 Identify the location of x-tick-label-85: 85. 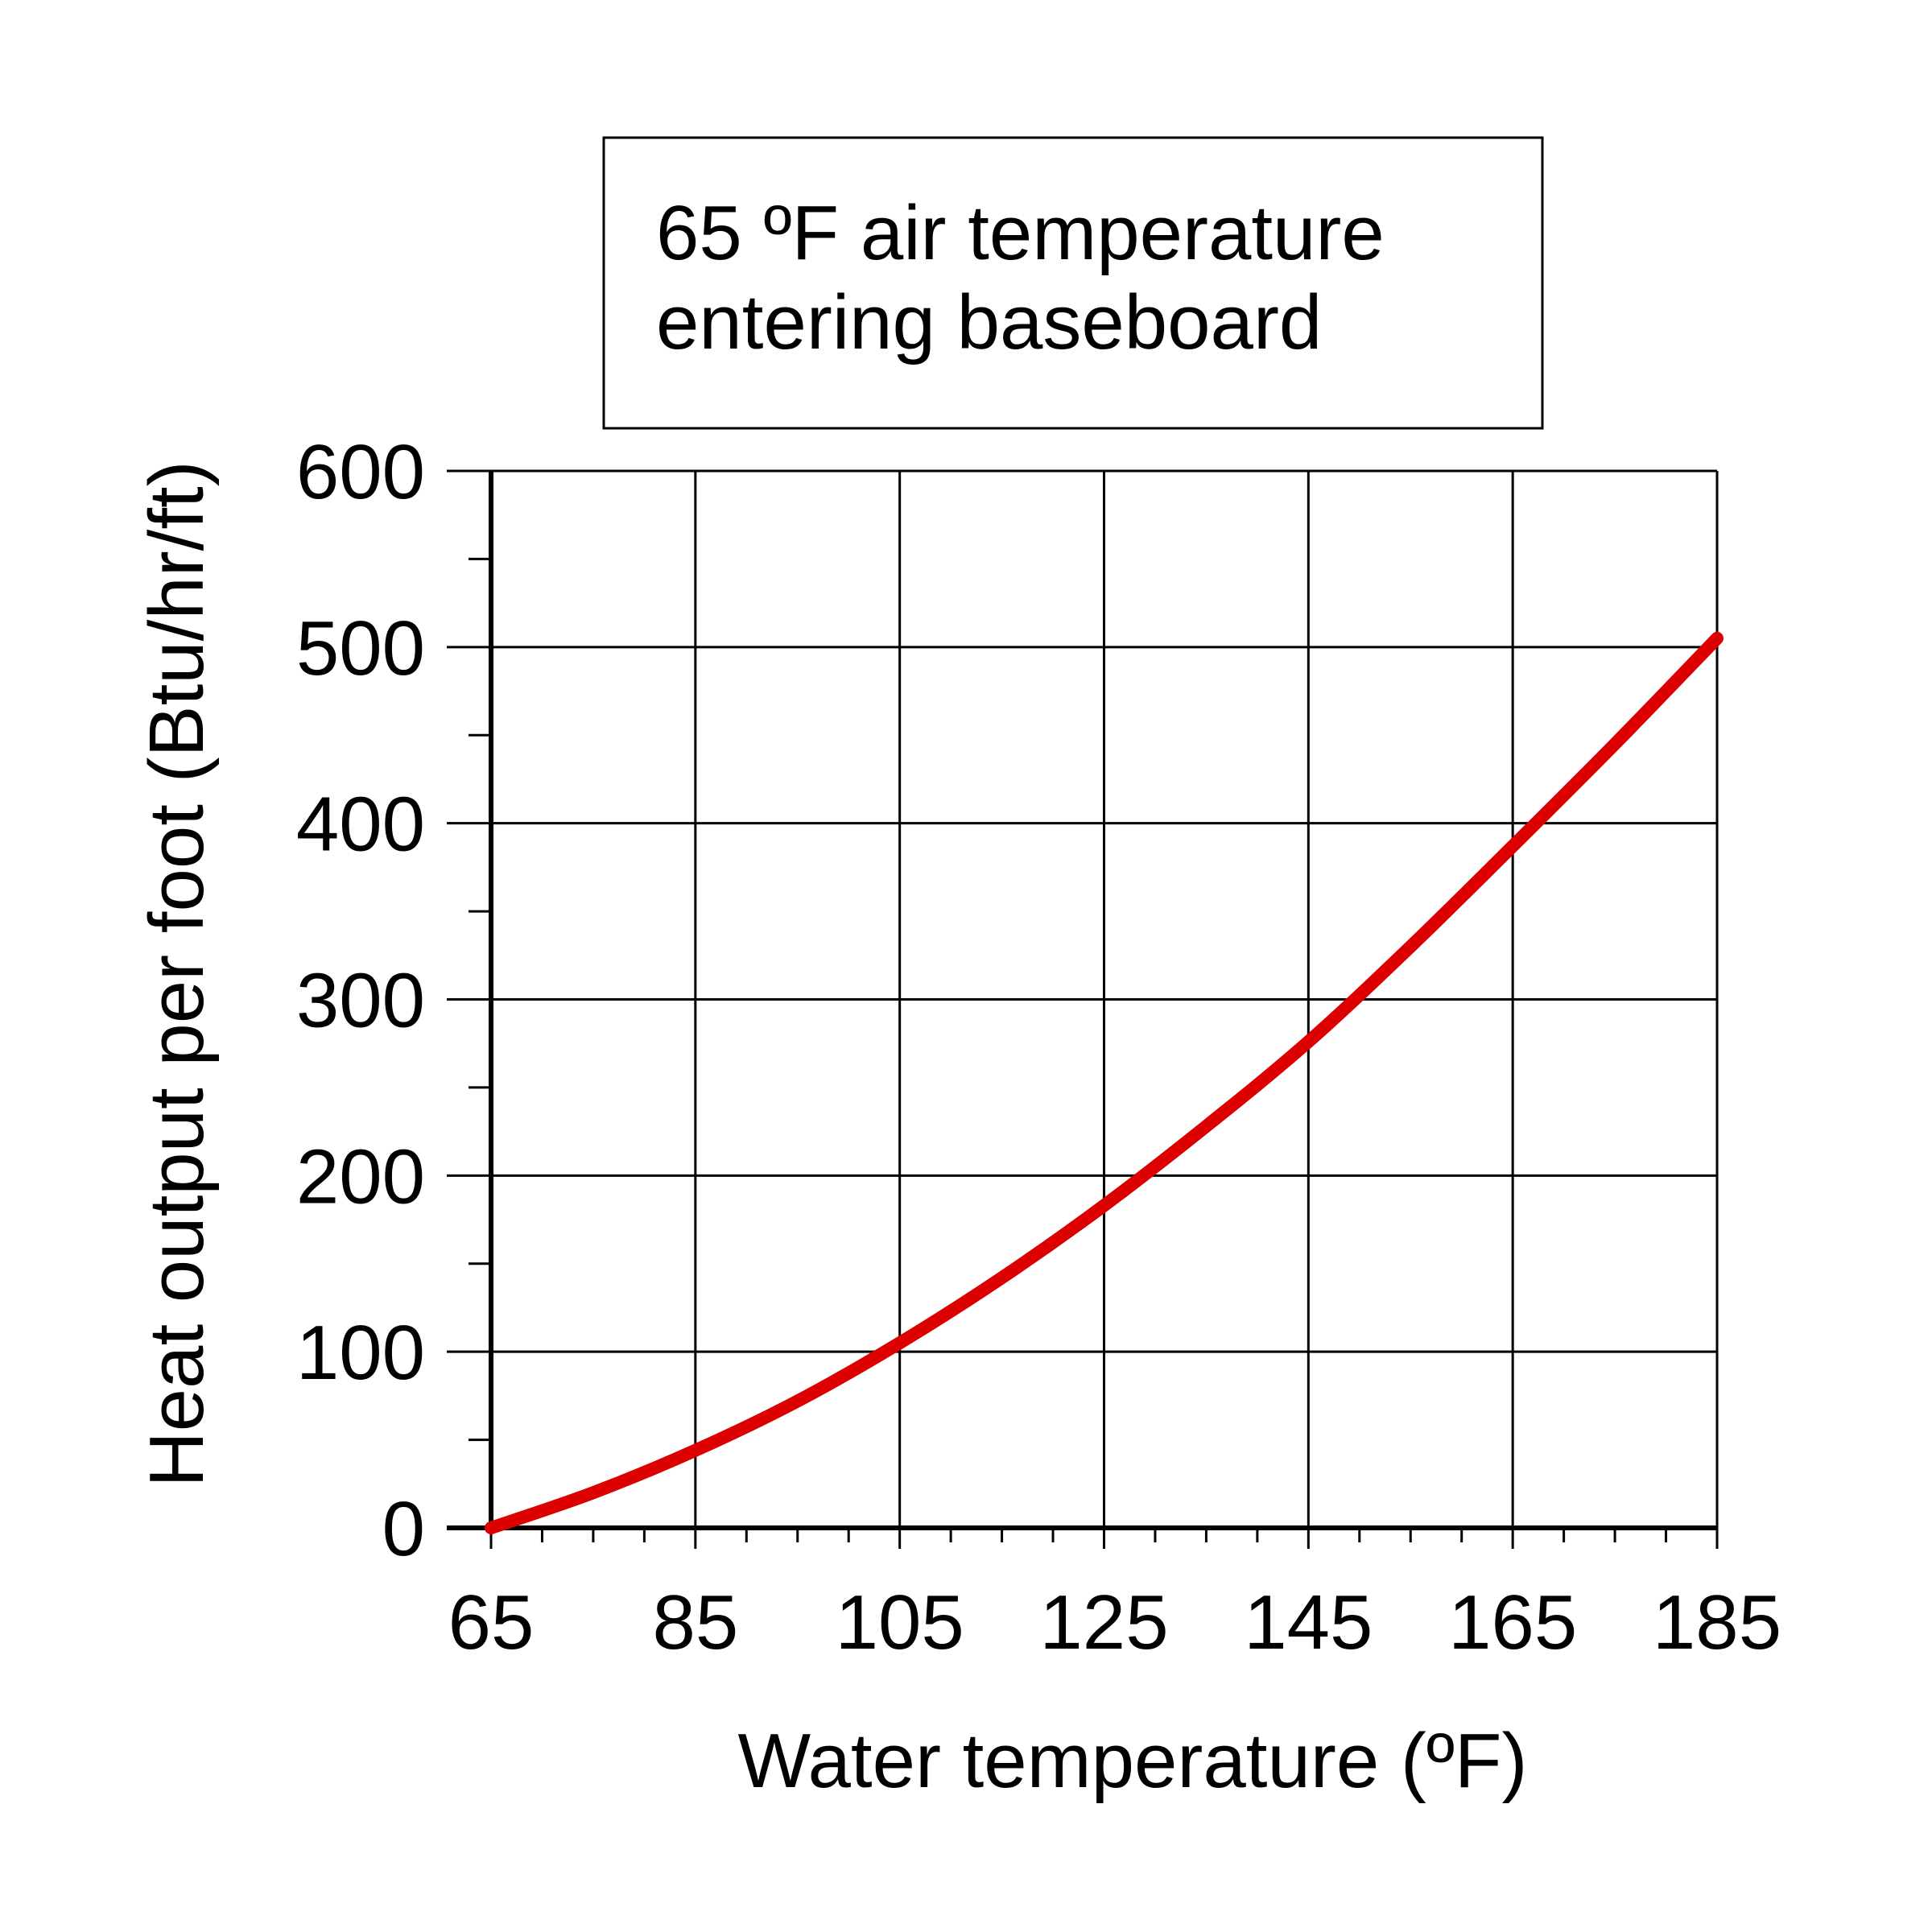
(695, 1622).